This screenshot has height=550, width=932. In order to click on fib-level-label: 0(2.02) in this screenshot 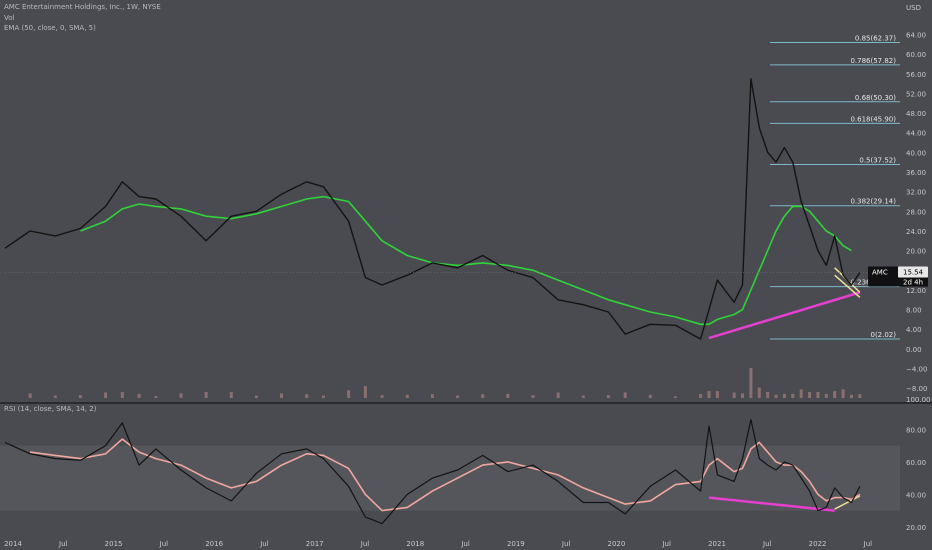, I will do `click(883, 335)`.